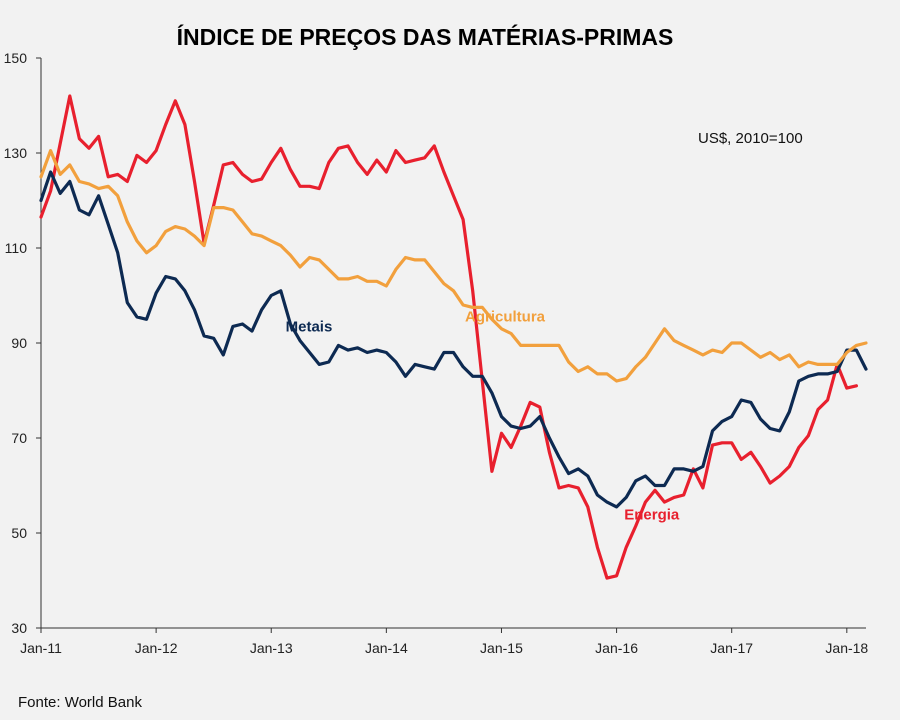 This screenshot has width=900, height=720. Describe the element at coordinates (386, 648) in the screenshot. I see `x-tick-label: Jan-14` at that location.